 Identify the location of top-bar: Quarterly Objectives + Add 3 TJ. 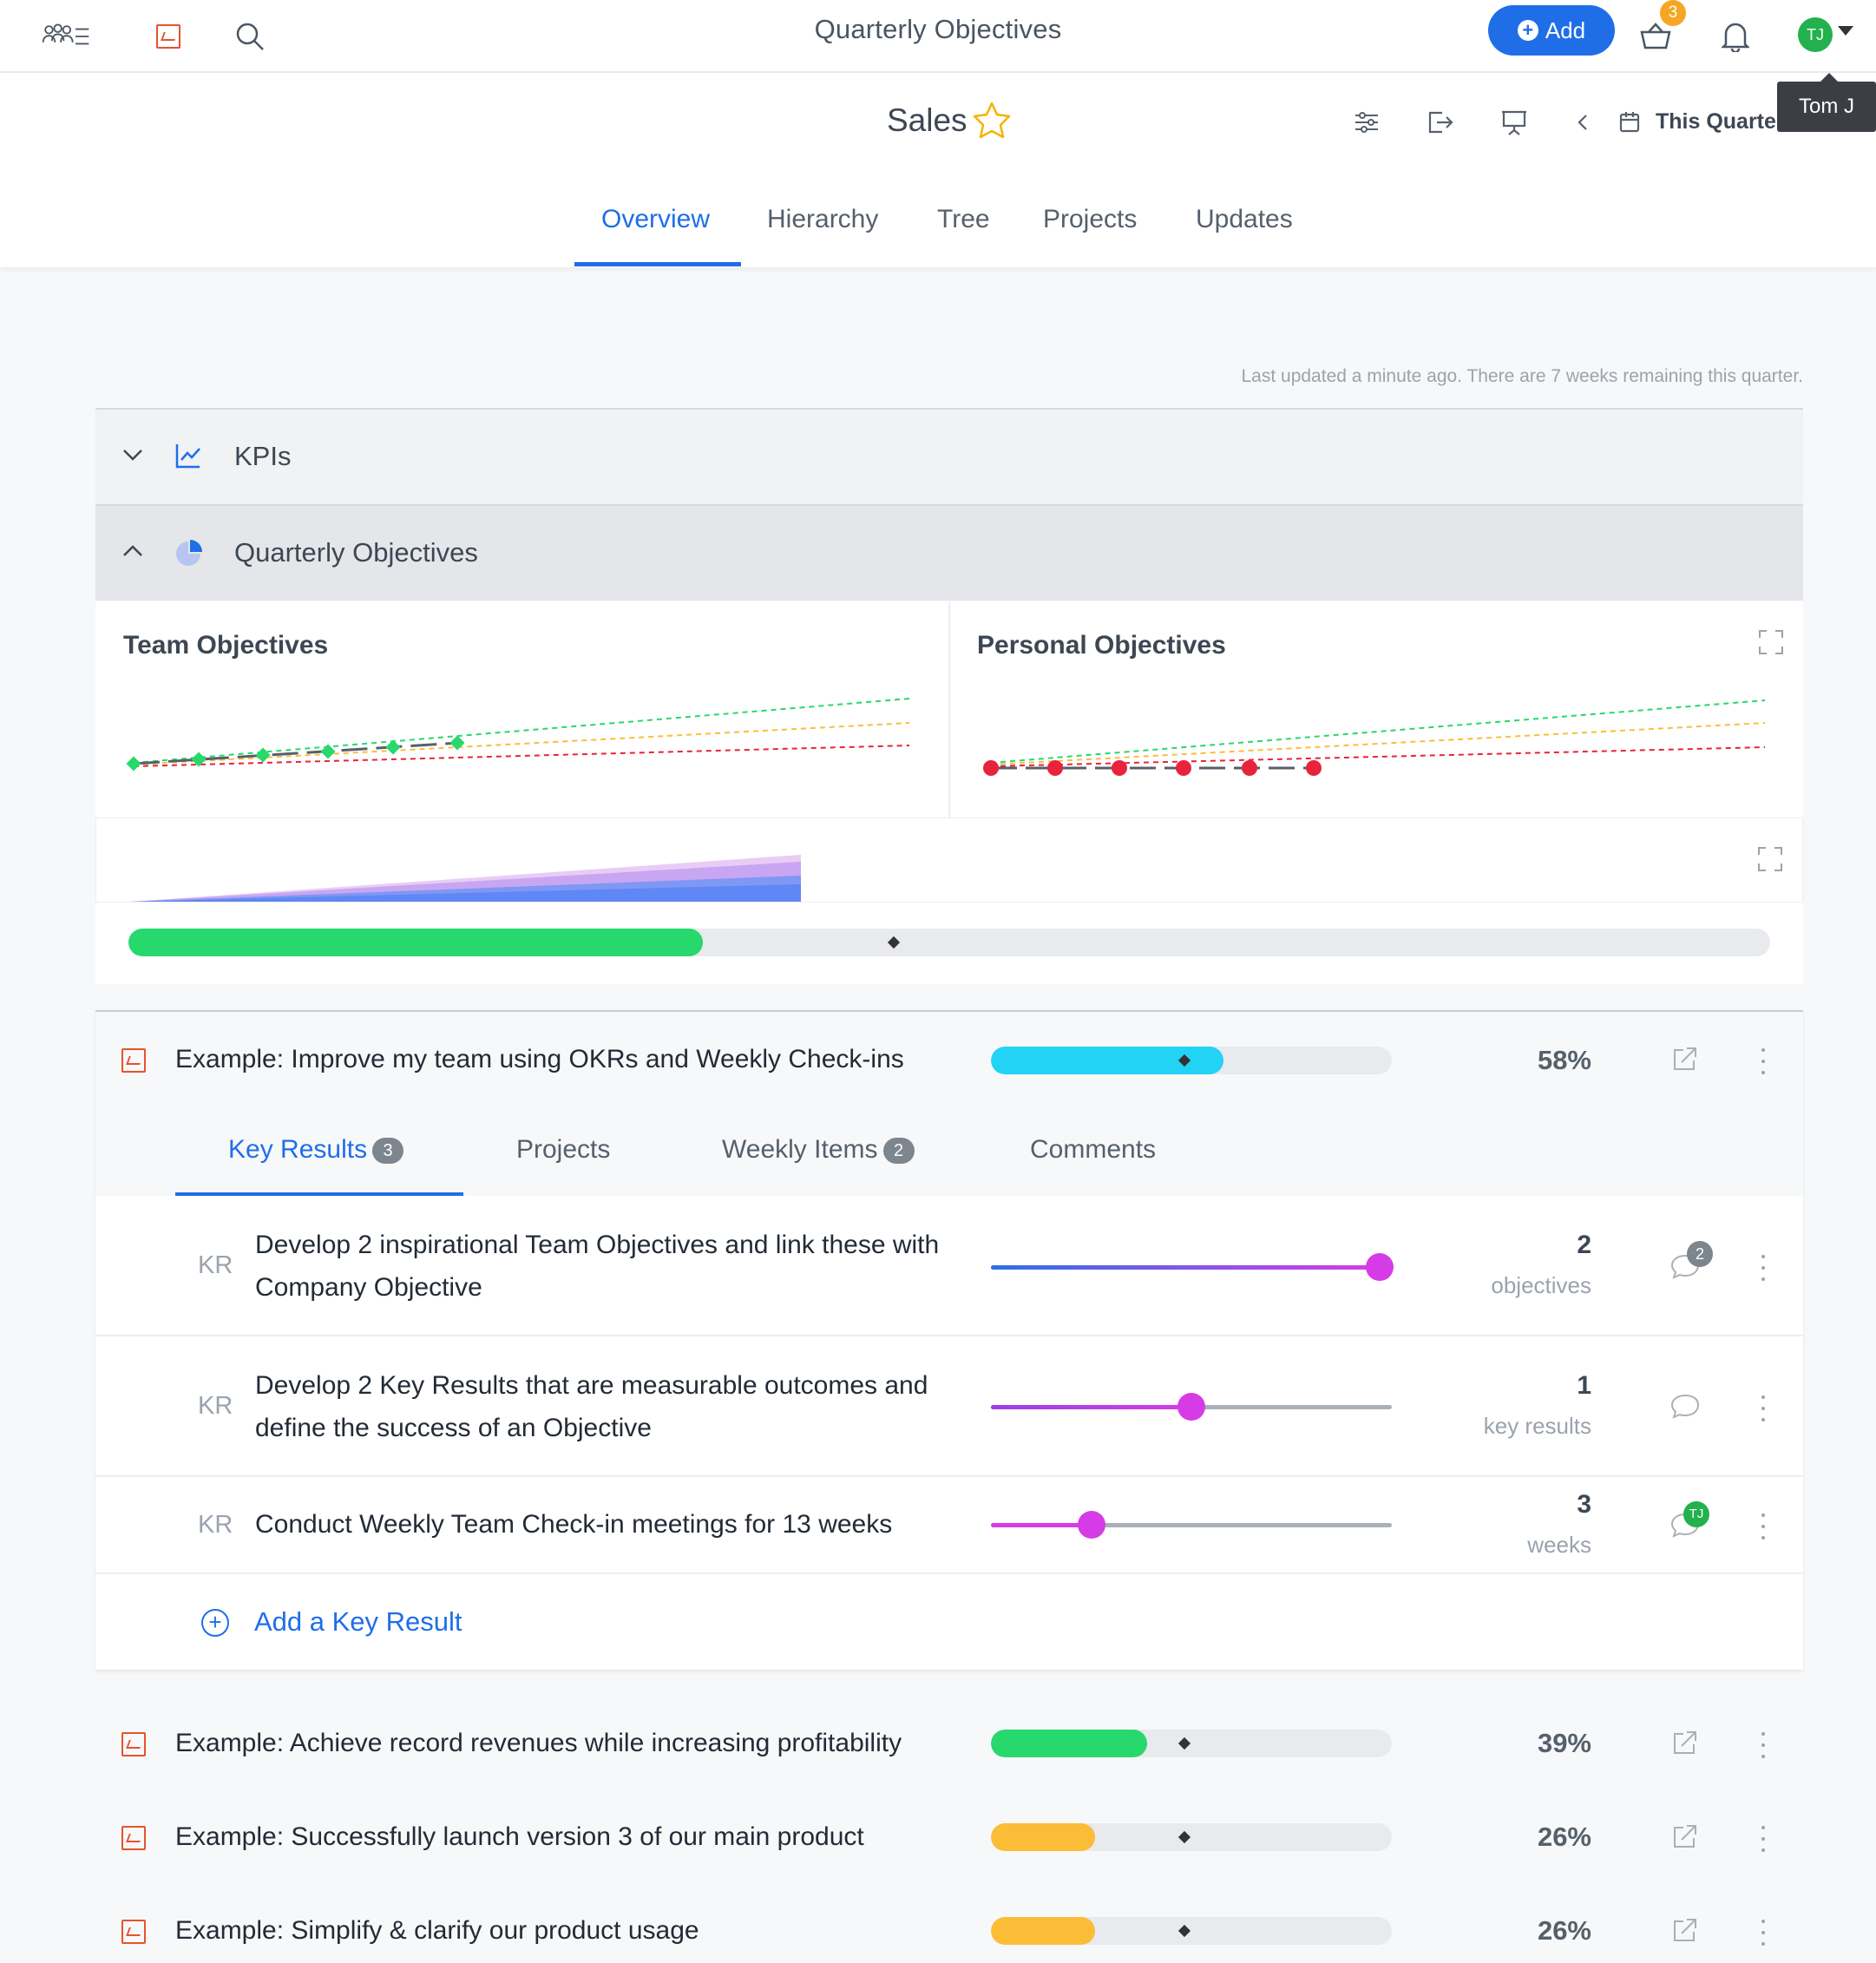
(938, 36).